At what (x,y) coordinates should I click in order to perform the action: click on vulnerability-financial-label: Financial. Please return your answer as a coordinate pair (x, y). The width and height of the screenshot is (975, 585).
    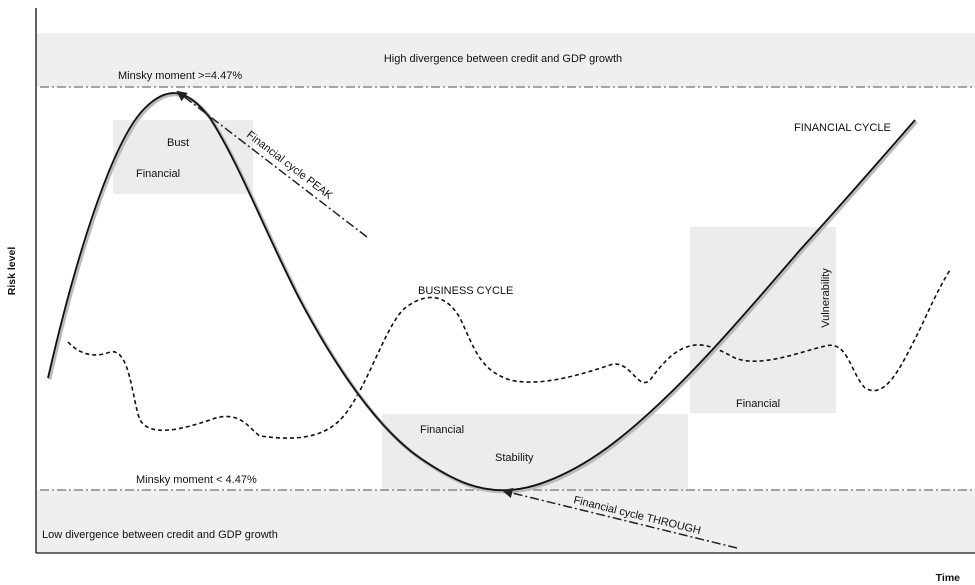
    Looking at the image, I should click on (758, 404).